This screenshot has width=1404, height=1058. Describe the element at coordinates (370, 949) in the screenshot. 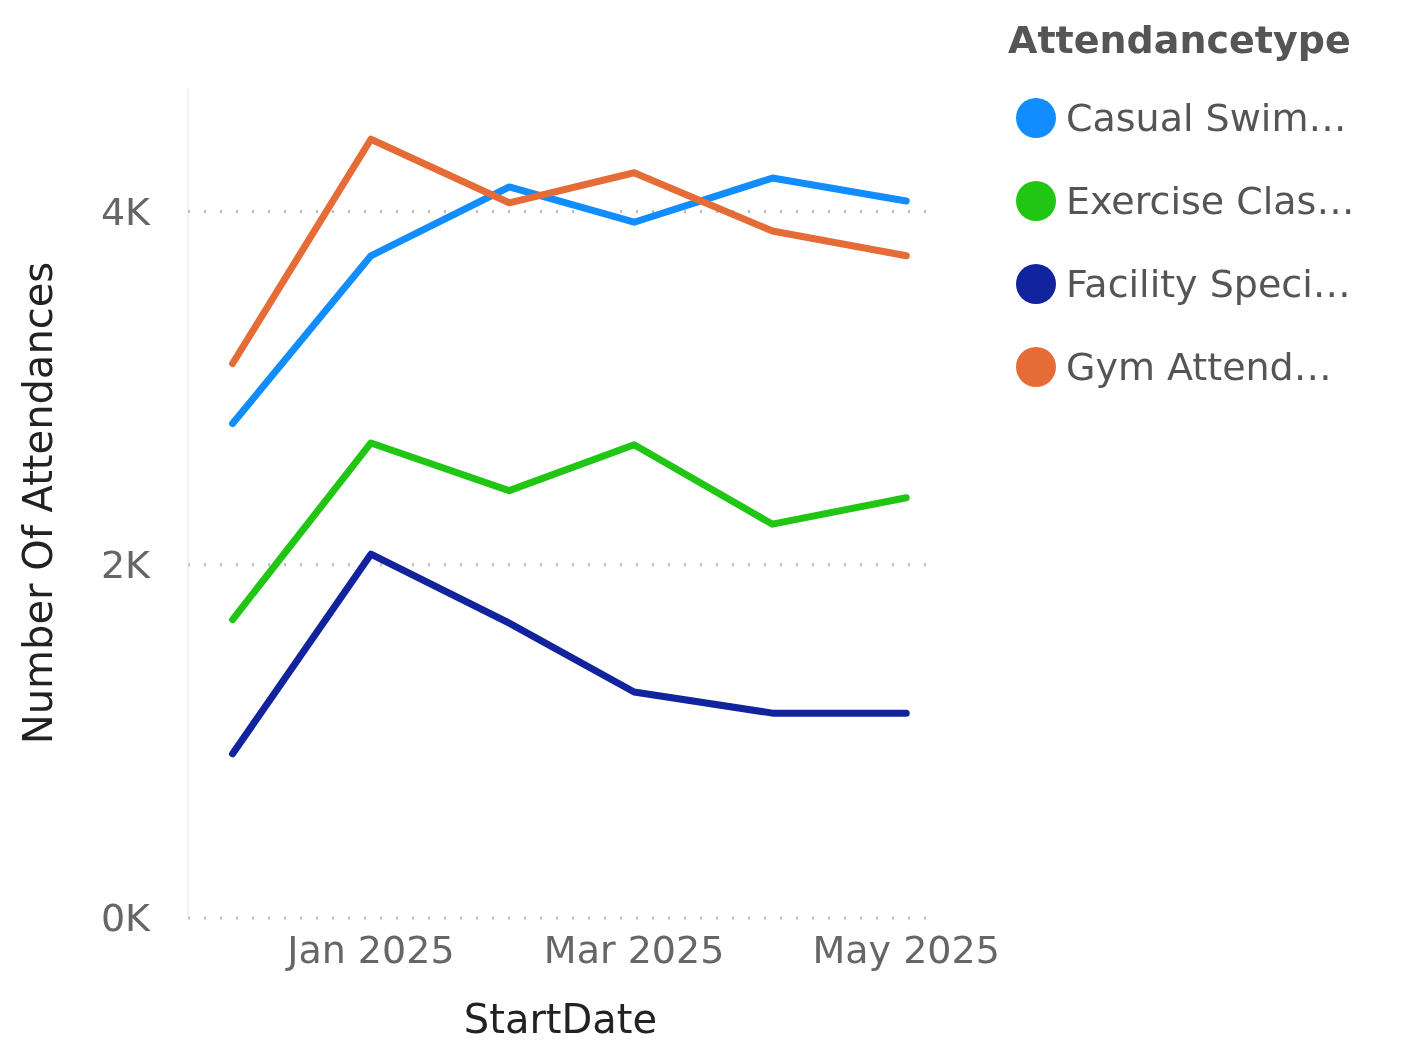

I see `x-tick-label: Jan 2025` at that location.